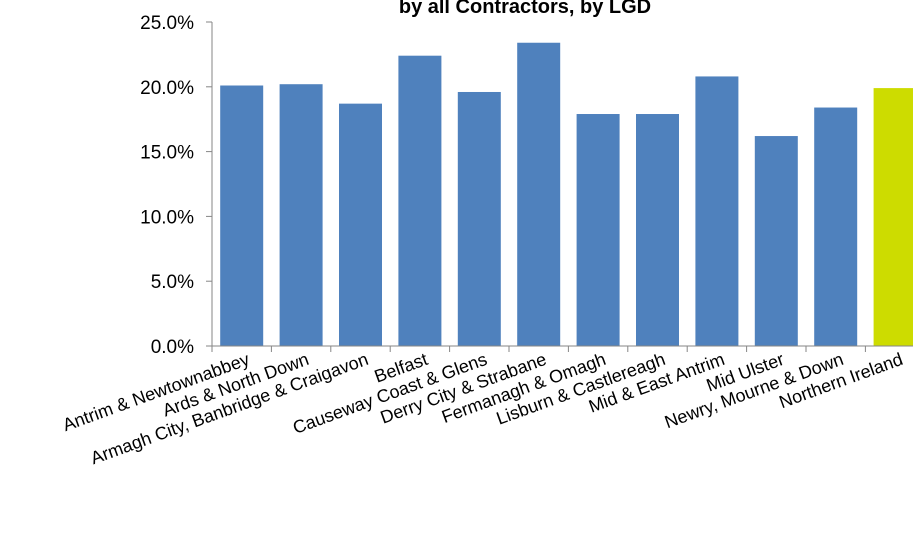  Describe the element at coordinates (167, 88) in the screenshot. I see `y-tick-label: 20.0%` at that location.